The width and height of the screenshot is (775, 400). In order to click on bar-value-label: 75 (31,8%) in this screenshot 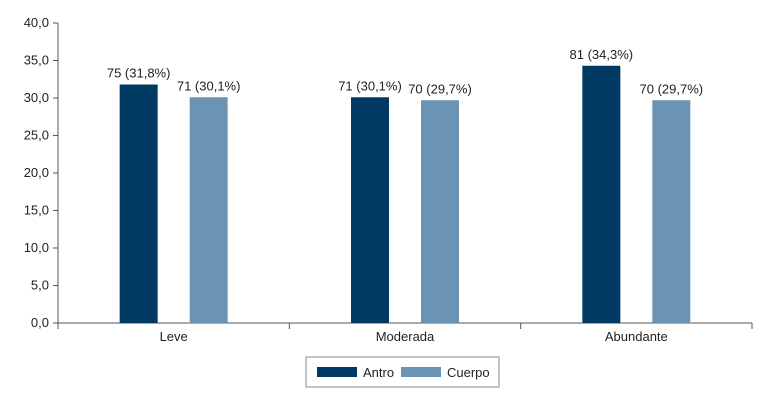, I will do `click(139, 73)`.